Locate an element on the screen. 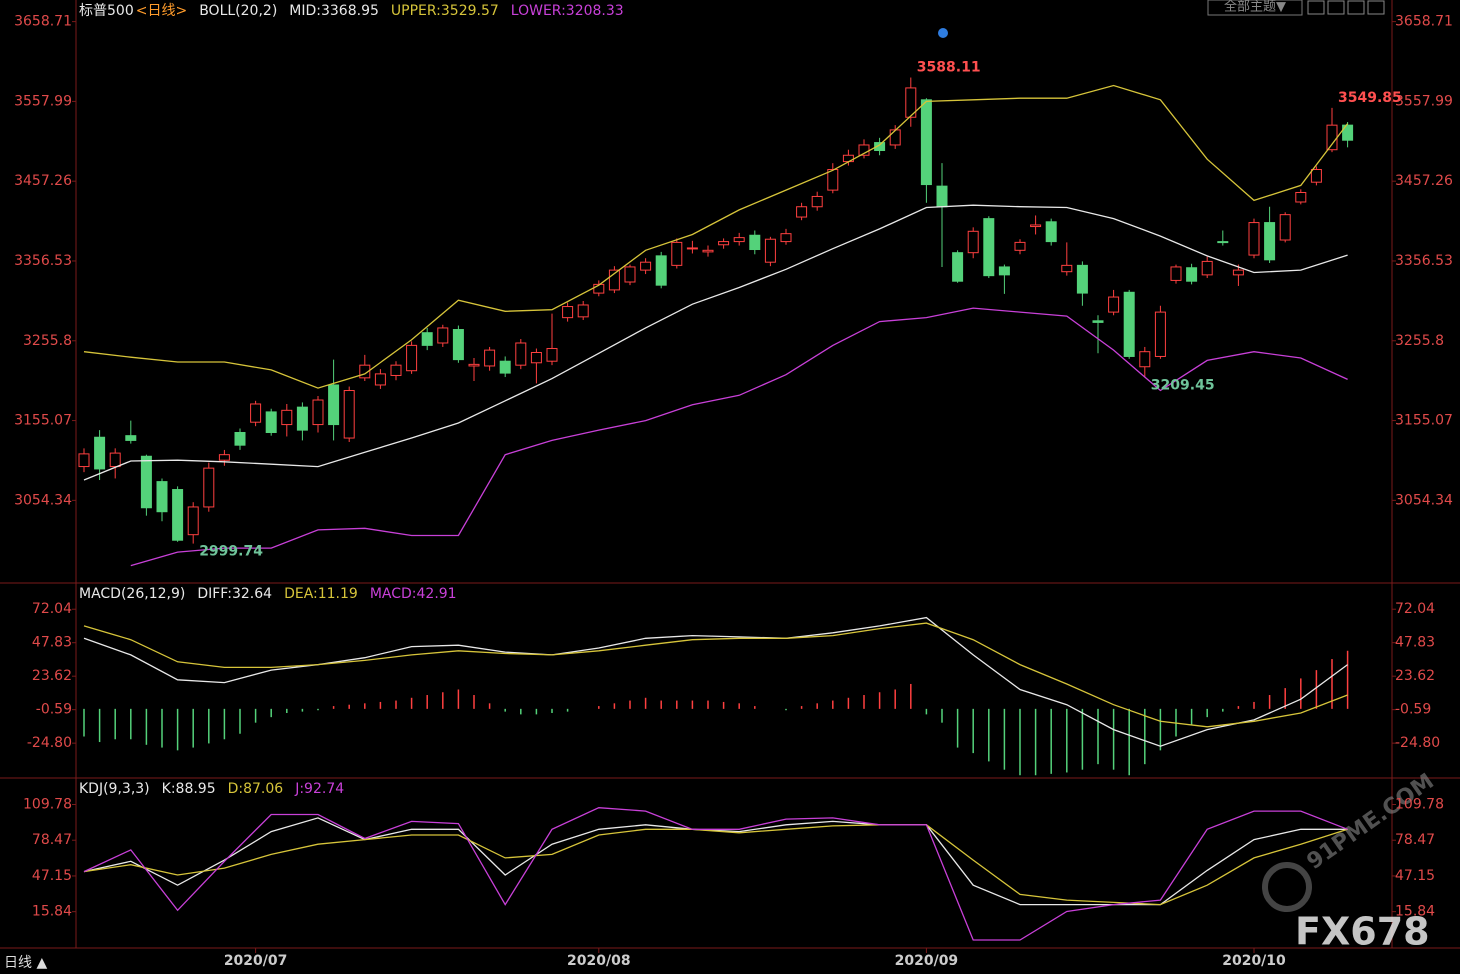  panel-header: LOWER:3208.33 is located at coordinates (567, 11).